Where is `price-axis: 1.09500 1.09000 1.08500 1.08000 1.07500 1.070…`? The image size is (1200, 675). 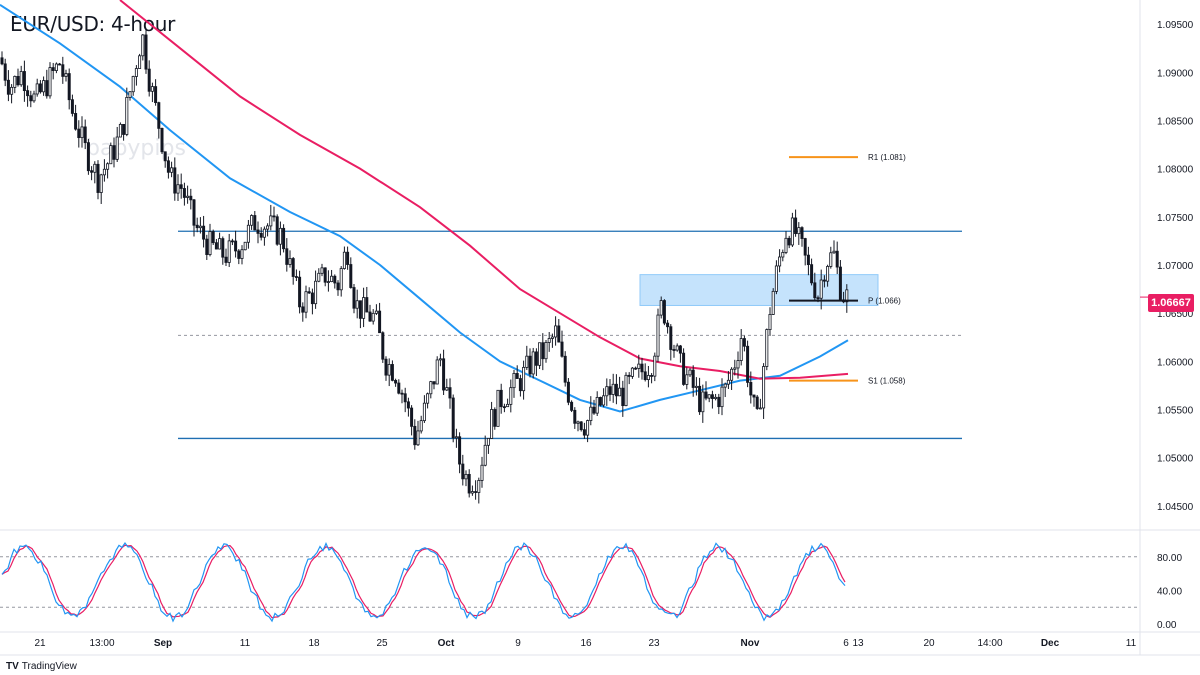 price-axis: 1.09500 1.09000 1.08500 1.08000 1.07500 1.070… is located at coordinates (1175, 266).